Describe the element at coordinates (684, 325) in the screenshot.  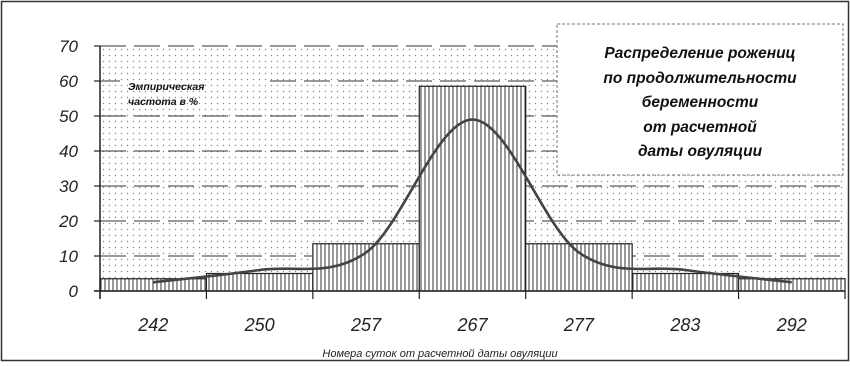
I see `x-tick-label-283: 283` at that location.